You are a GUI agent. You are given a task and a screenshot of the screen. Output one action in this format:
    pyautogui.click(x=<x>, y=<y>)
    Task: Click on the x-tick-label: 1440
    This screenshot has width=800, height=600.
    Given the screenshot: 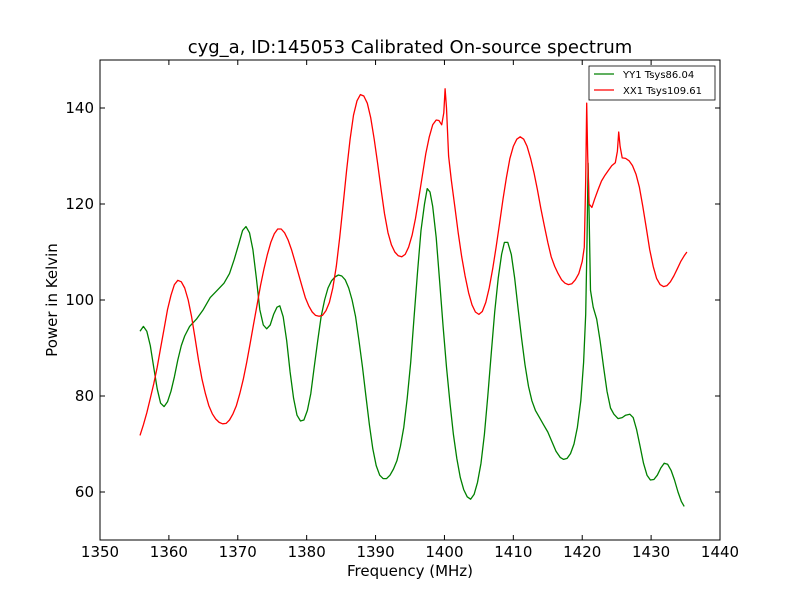 What is the action you would take?
    pyautogui.click(x=720, y=552)
    